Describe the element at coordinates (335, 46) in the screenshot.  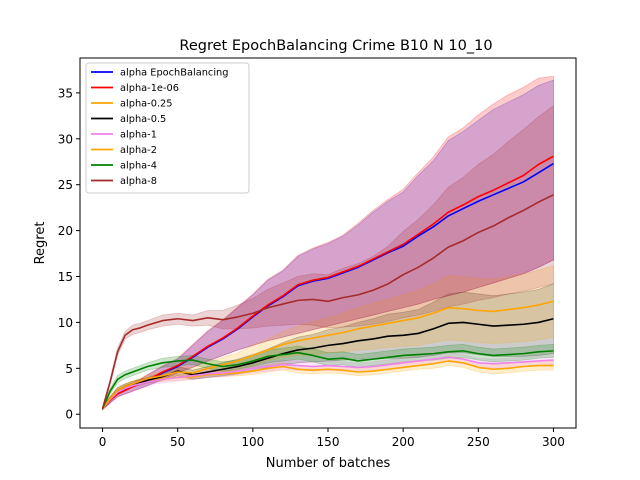
I see `chart-title: Regret EpochBalancing Crime B10 N 10_10` at that location.